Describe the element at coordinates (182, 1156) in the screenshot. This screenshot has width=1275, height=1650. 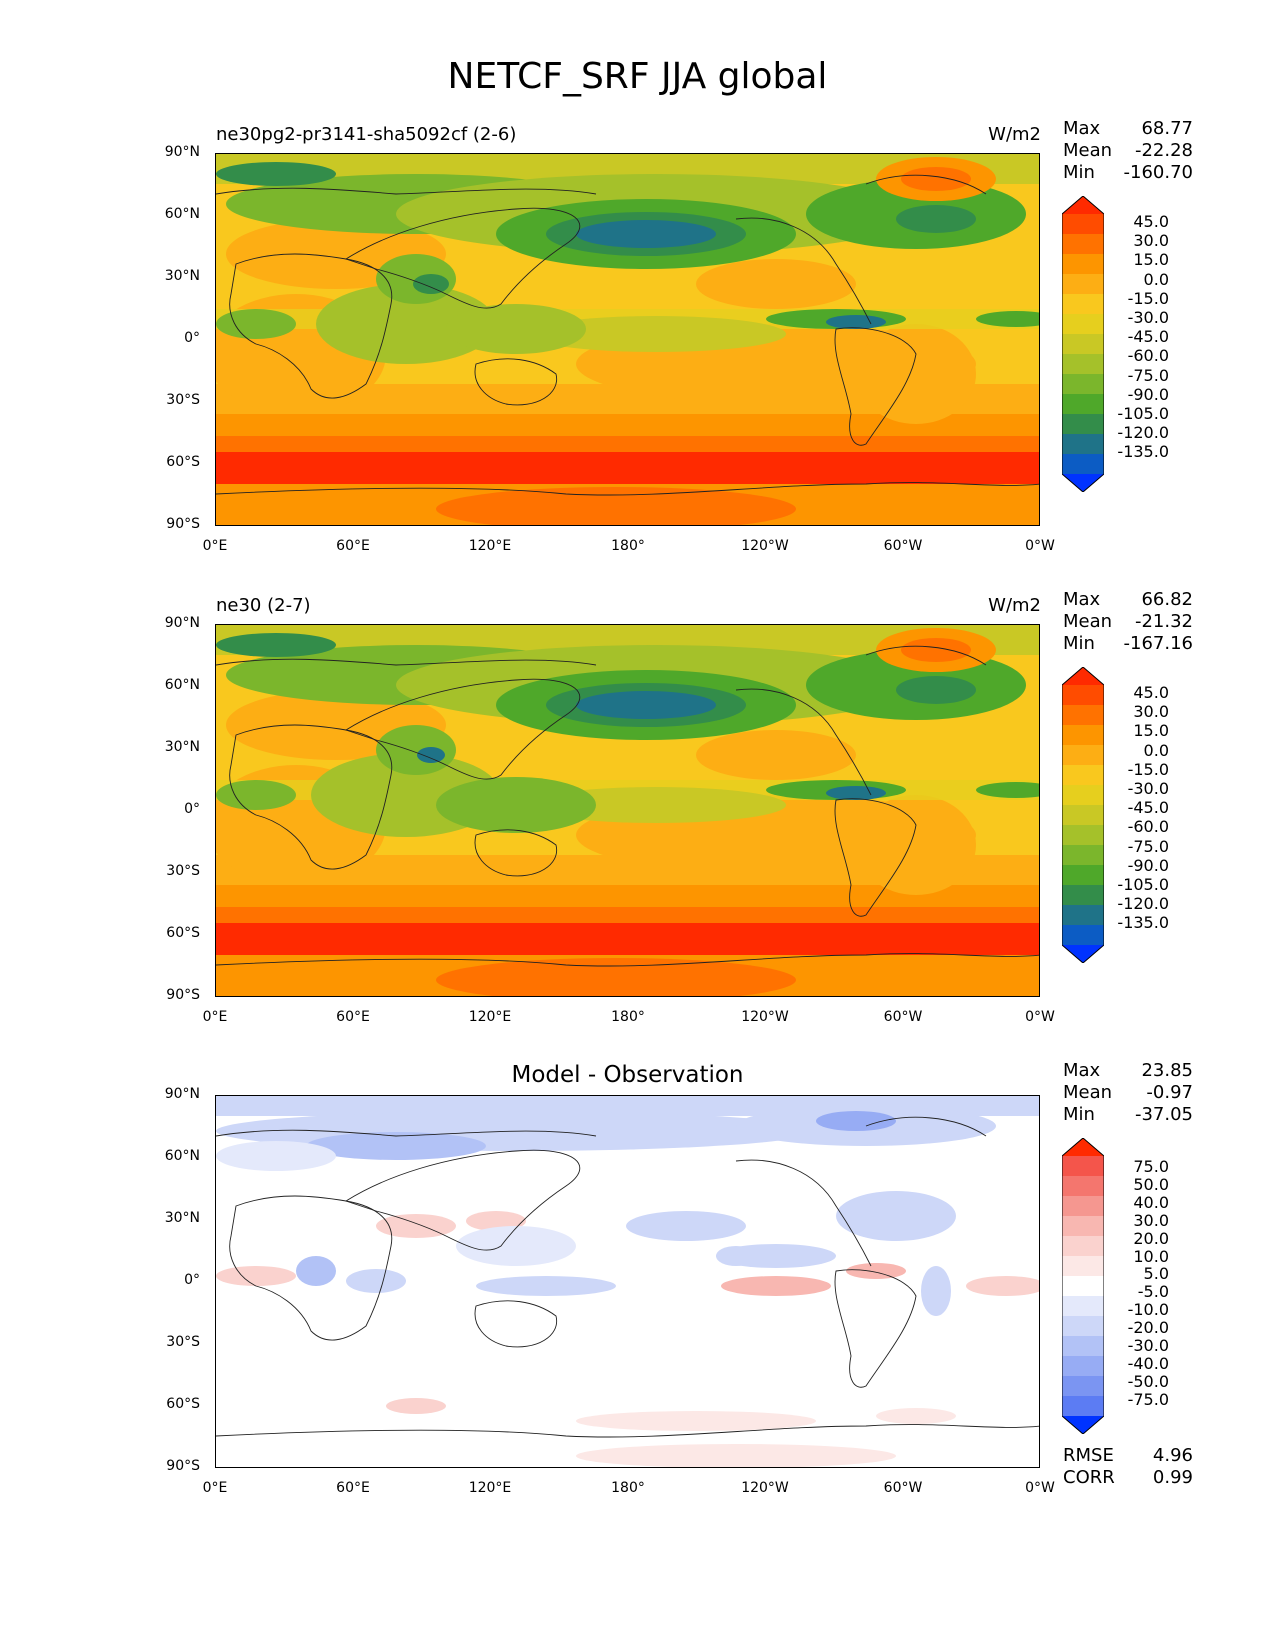
I see `panel-3-ytick-label: 60°N` at that location.